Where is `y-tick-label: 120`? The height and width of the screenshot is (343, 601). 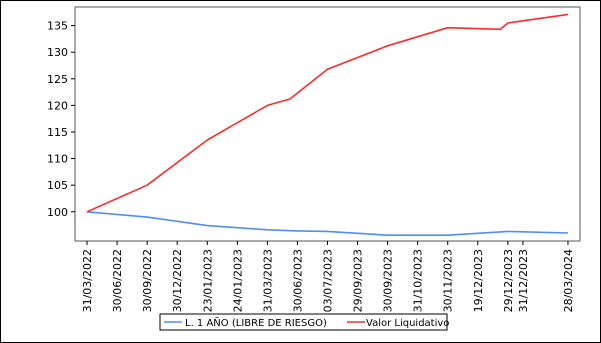 y-tick-label: 120 is located at coordinates (57, 105).